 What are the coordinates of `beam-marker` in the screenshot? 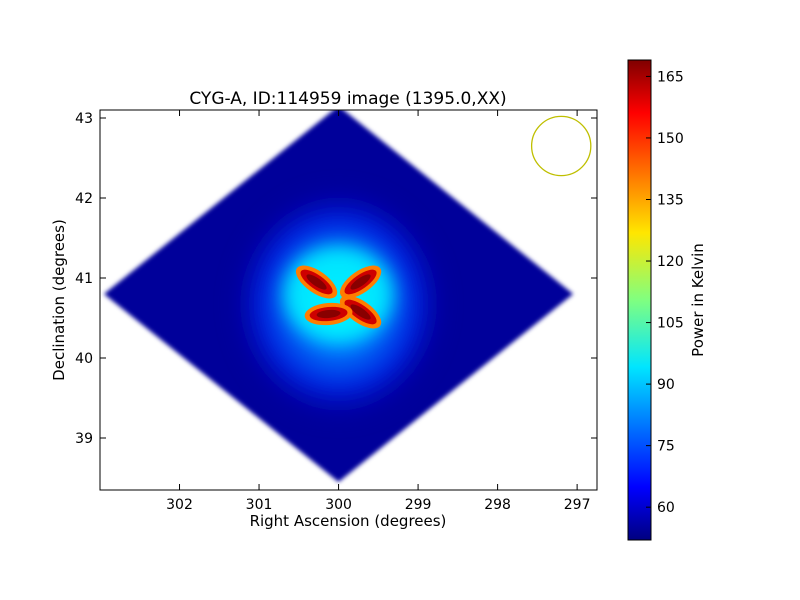 It's located at (561, 146).